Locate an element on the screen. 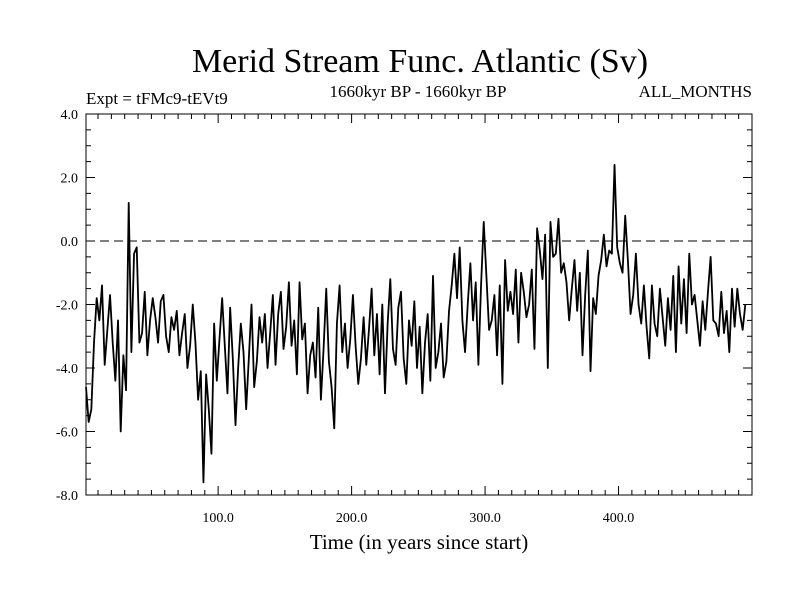 This screenshot has height=600, width=800. y-tick-label: -8.0 is located at coordinates (67, 496).